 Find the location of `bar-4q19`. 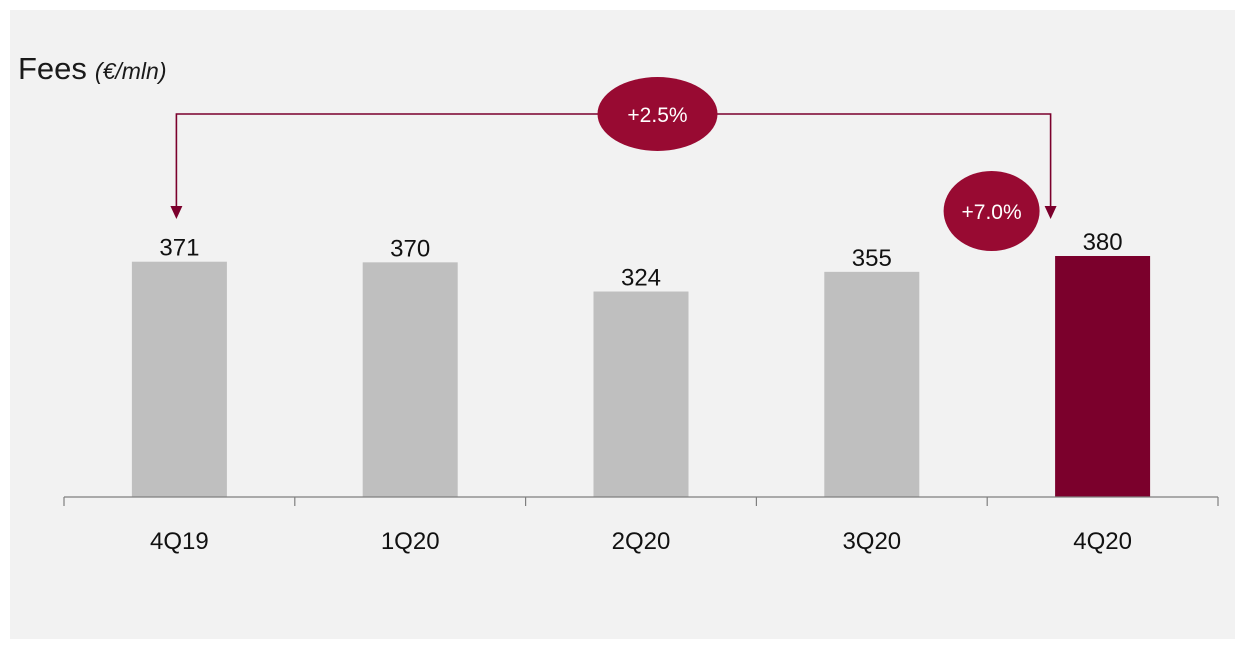

bar-4q19 is located at coordinates (179, 379).